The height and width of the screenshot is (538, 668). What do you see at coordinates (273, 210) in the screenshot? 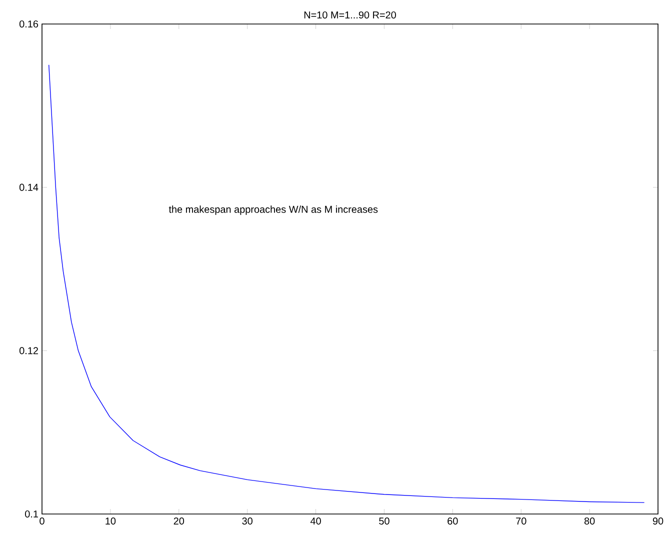
I see `annotation: the makespan approaches W/N as M increases` at bounding box center [273, 210].